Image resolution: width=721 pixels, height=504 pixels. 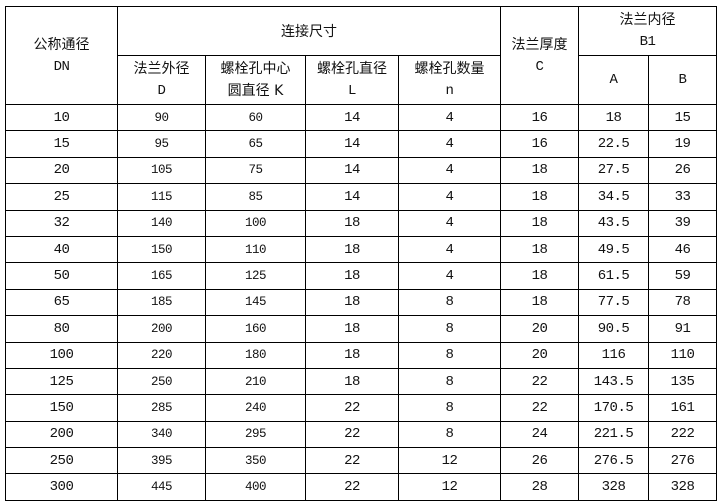 What do you see at coordinates (255, 144) in the screenshot?
I see `cell-bolt-circle: 65` at bounding box center [255, 144].